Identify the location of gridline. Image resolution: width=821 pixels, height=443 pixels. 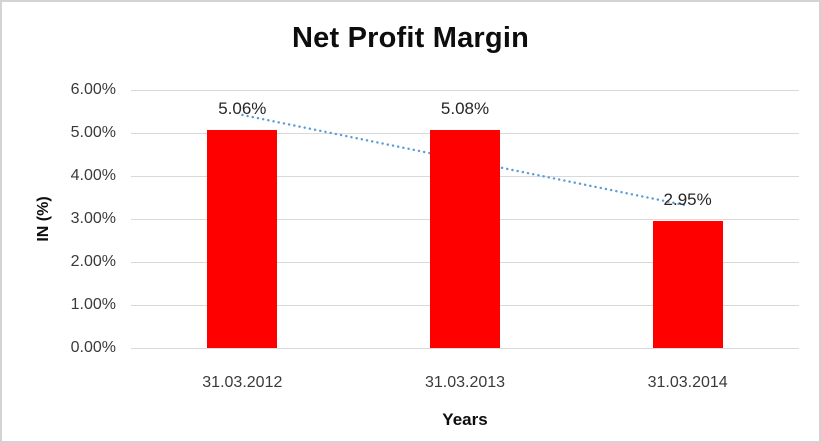
(465, 90).